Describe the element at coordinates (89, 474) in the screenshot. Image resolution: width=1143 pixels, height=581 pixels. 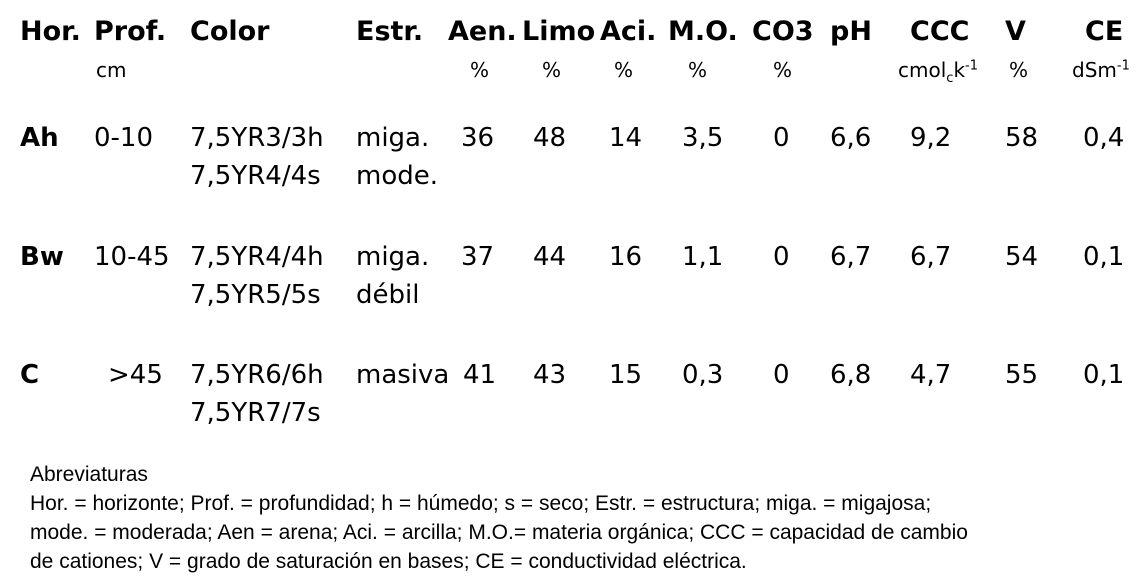
I see `abbreviations-title: Abreviaturas` at that location.